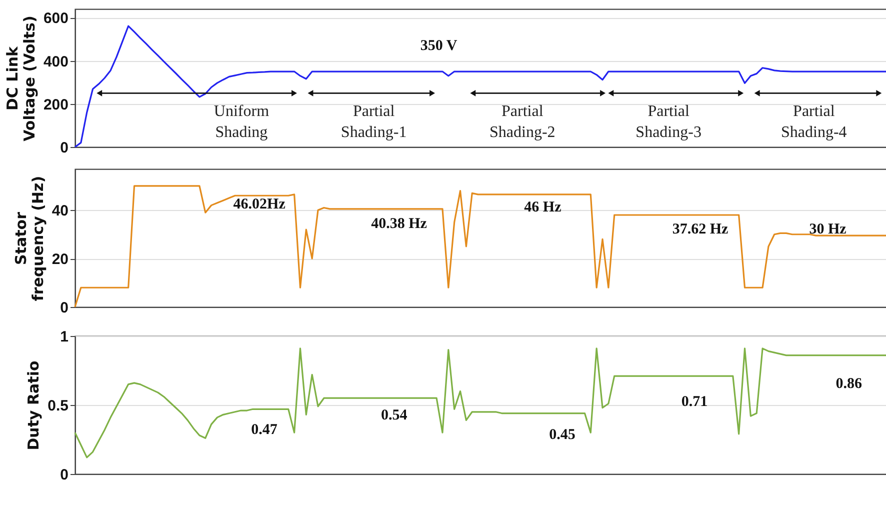 The width and height of the screenshot is (886, 524). I want to click on y-axis-title: Duty Ratio, so click(33, 405).